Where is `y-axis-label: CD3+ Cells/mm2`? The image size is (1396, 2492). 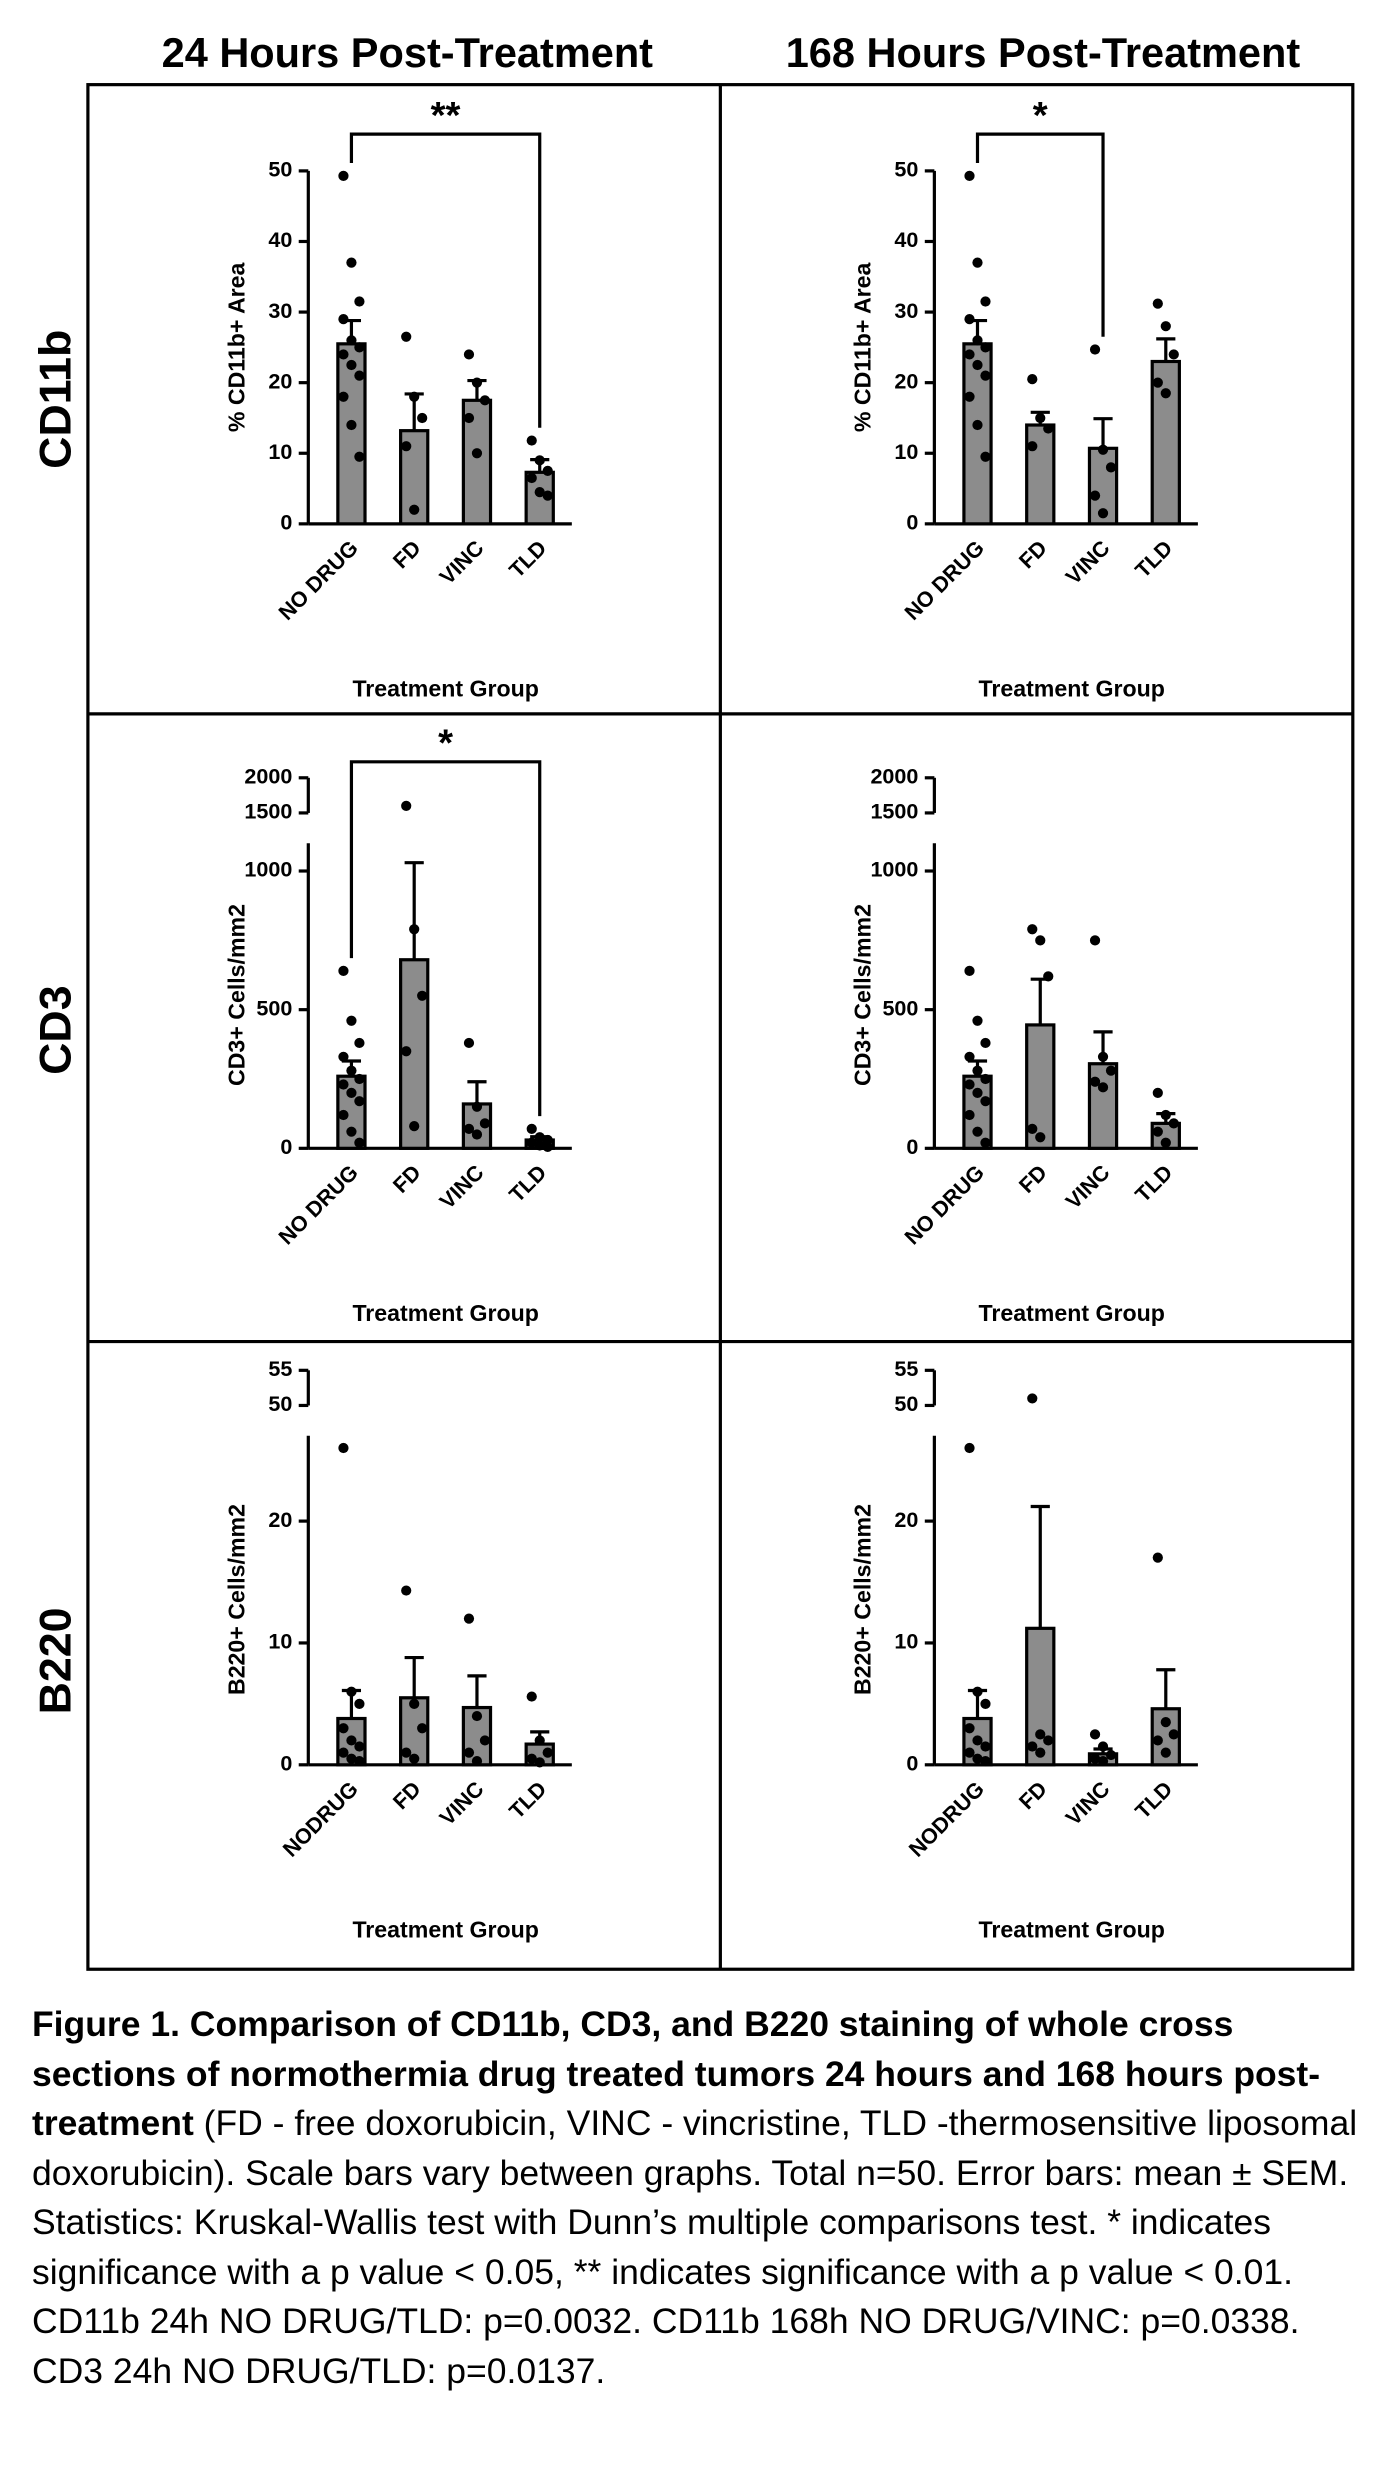 y-axis-label: CD3+ Cells/mm2 is located at coordinates (236, 995).